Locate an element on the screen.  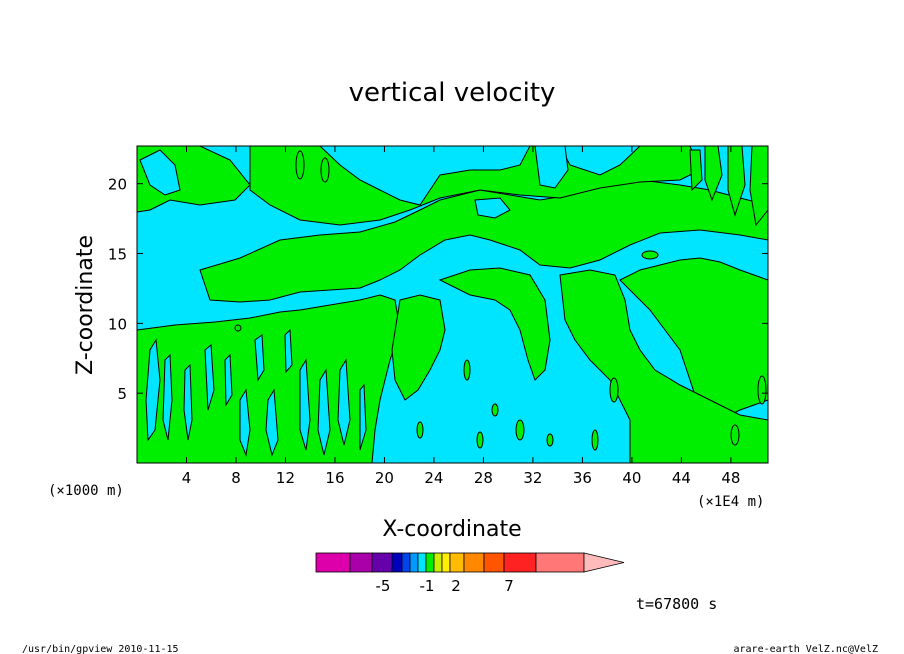
colorbar-label: -5 is located at coordinates (383, 586).